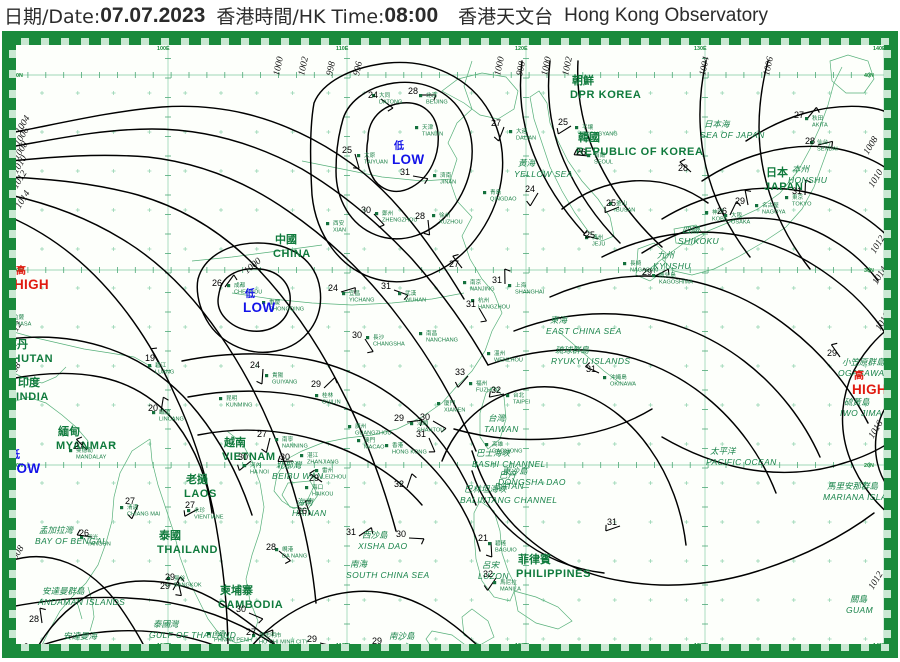  What do you see at coordinates (553, 574) in the screenshot?
I see `svg-text: PHILIPPINES` at bounding box center [553, 574].